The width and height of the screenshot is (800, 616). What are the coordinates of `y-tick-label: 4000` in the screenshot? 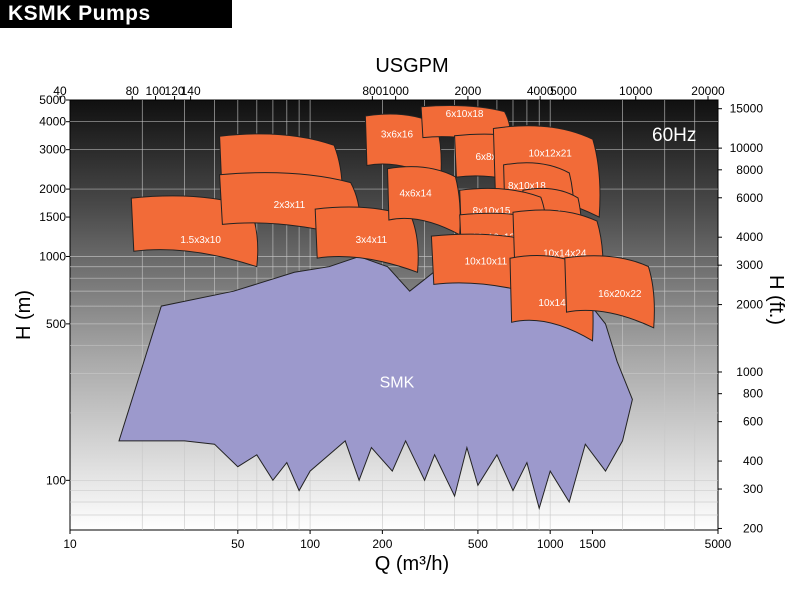 It's located at (52, 122).